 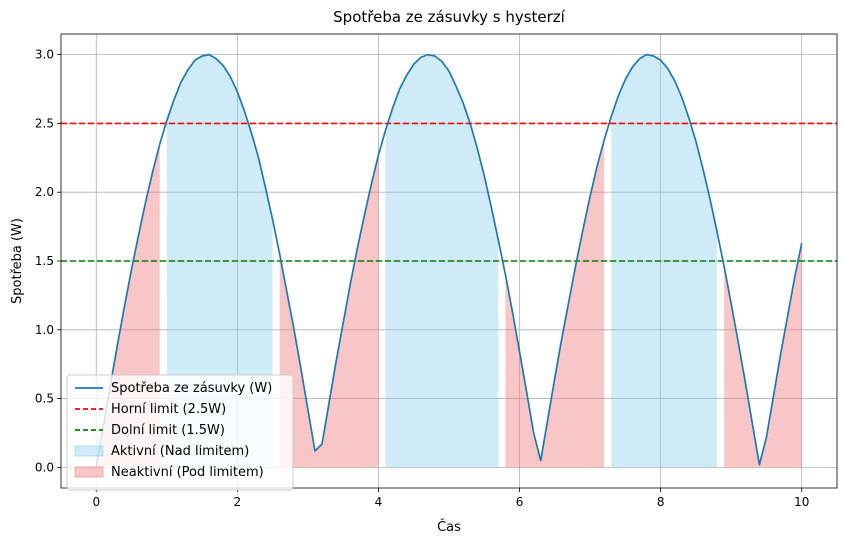 I want to click on x-axis-label: Čas, so click(x=449, y=527).